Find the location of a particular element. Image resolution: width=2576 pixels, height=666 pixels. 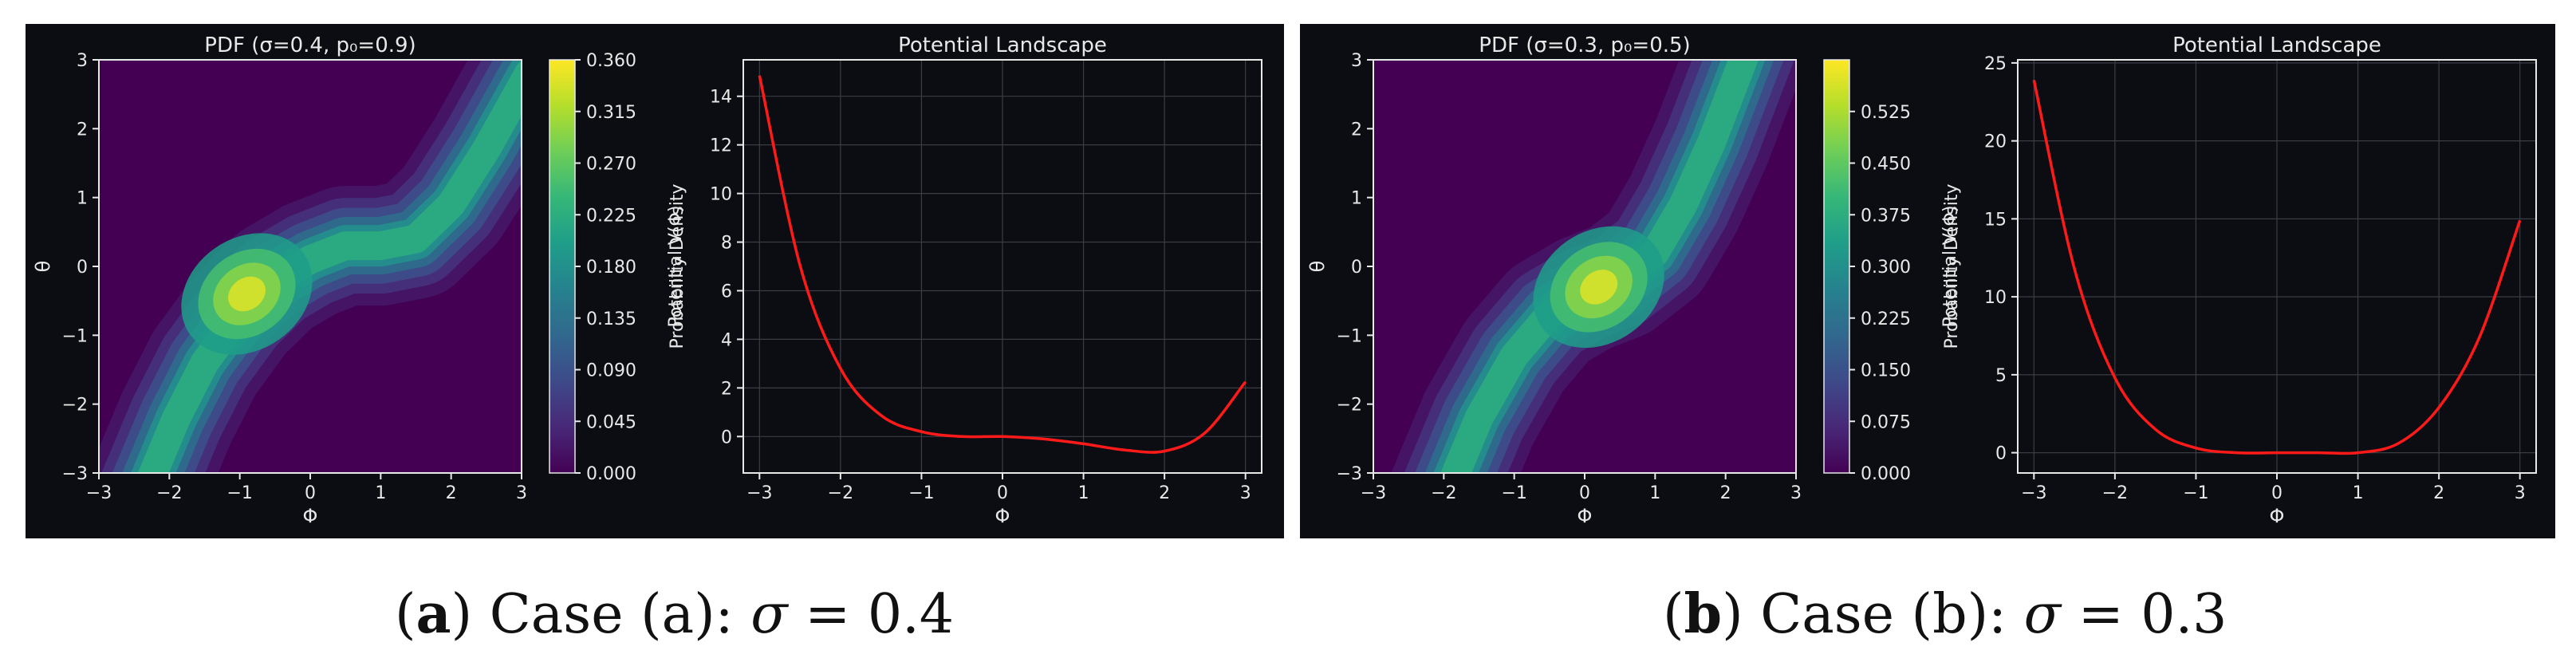

density-layer is located at coordinates (329, 267).